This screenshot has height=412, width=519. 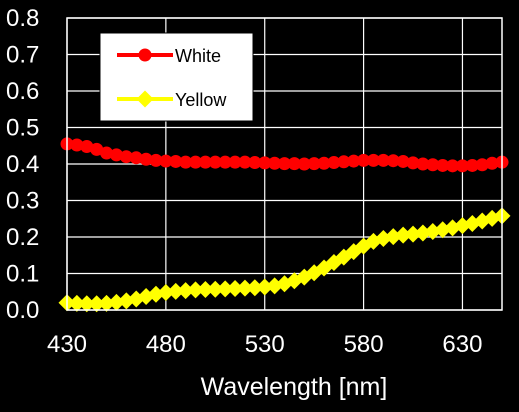 What do you see at coordinates (198, 56) in the screenshot?
I see `legend-label-white: White` at bounding box center [198, 56].